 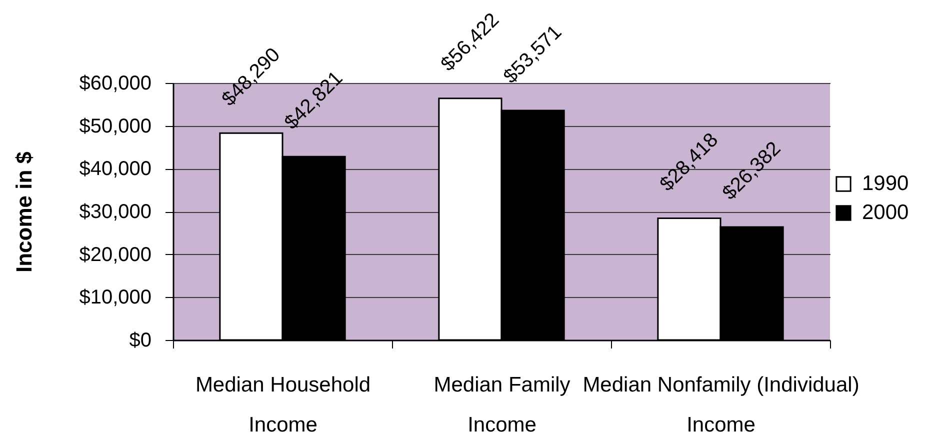 What do you see at coordinates (115, 126) in the screenshot?
I see `y-tick-label: $50,000` at bounding box center [115, 126].